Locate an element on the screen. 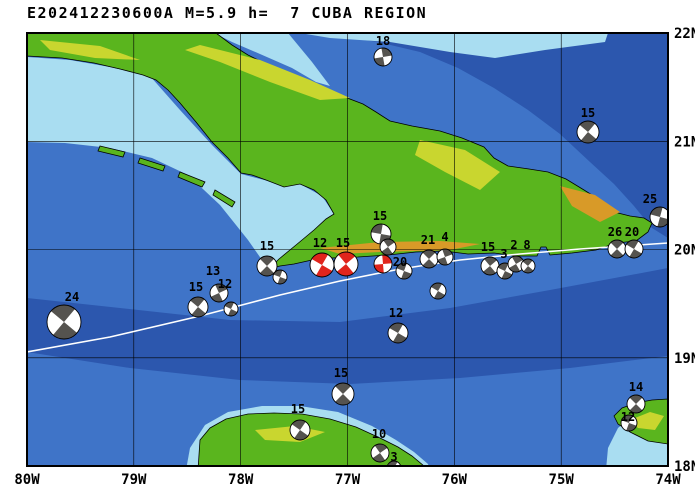 This screenshot has height=501, width=695. event-depth-label: 10 is located at coordinates (379, 434).